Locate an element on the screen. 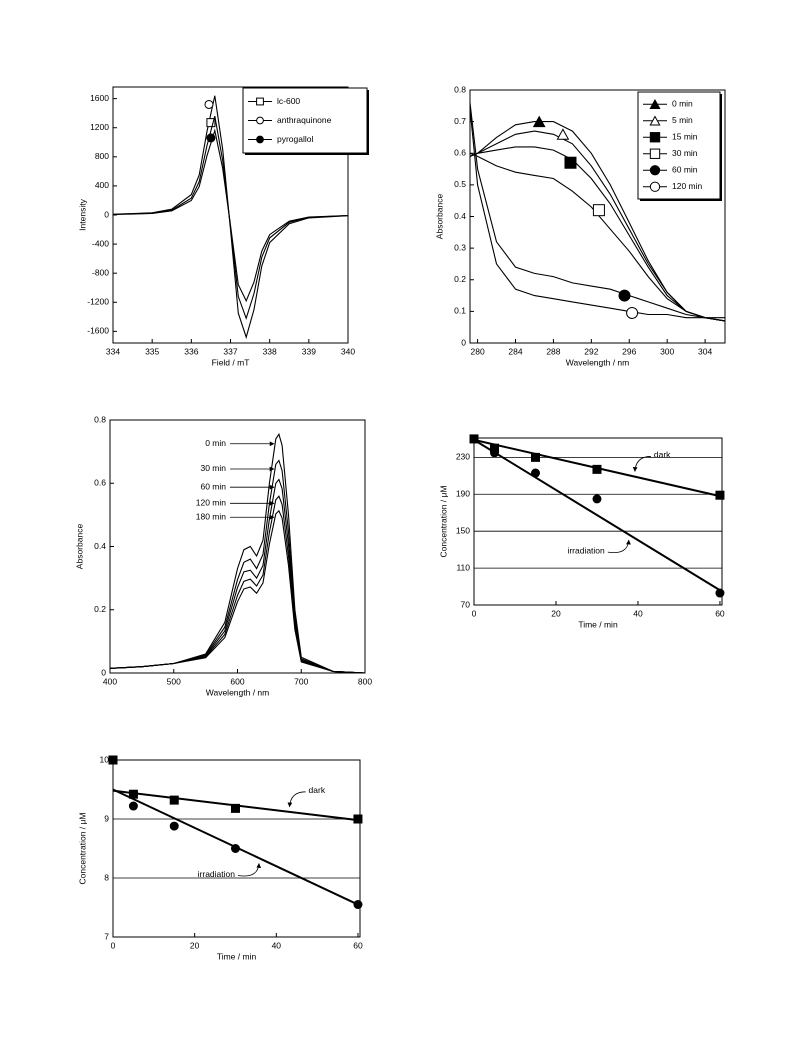 This screenshot has width=793, height=1057. legend-label: 0 min is located at coordinates (682, 104).